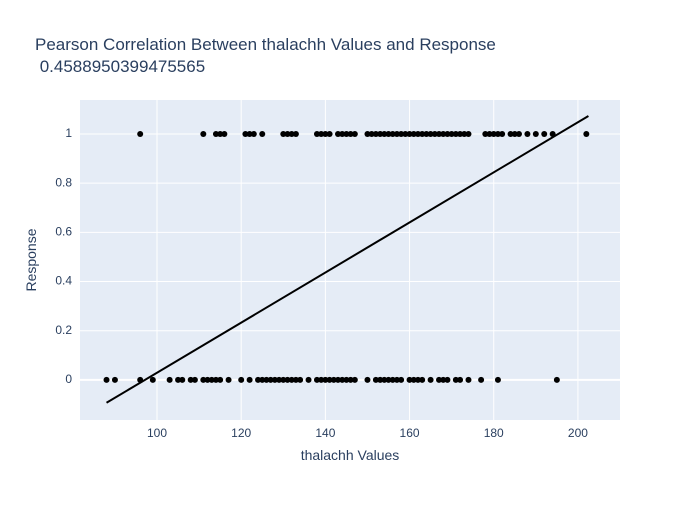 Image resolution: width=700 pixels, height=505 pixels. Describe the element at coordinates (157, 433) in the screenshot. I see `x-tick-label: 100` at that location.